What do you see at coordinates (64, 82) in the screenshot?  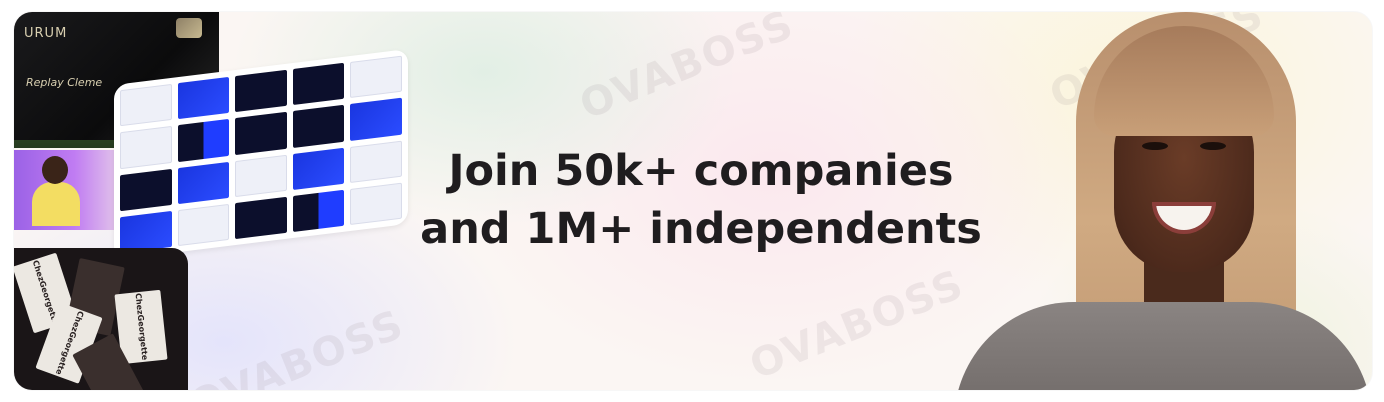 I see `card-signature: Replay Cleme` at bounding box center [64, 82].